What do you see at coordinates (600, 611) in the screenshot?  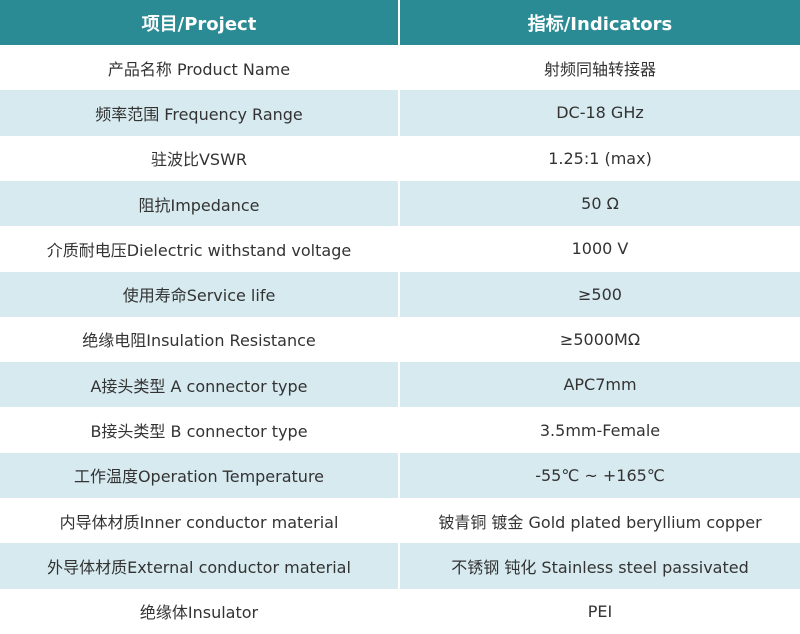 I see `table-cell: PEI` at bounding box center [600, 611].